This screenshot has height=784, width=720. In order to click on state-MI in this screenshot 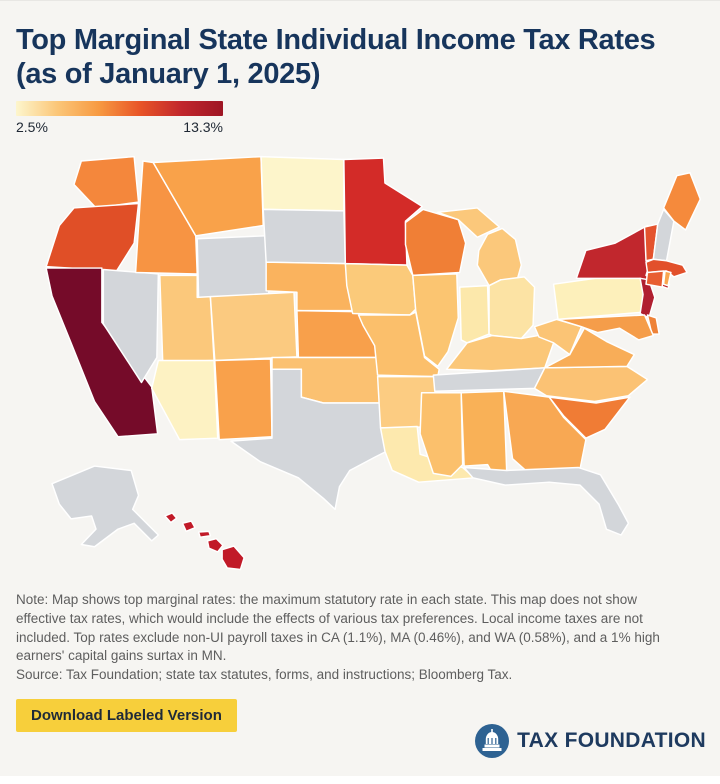, I will do `click(479, 247)`.